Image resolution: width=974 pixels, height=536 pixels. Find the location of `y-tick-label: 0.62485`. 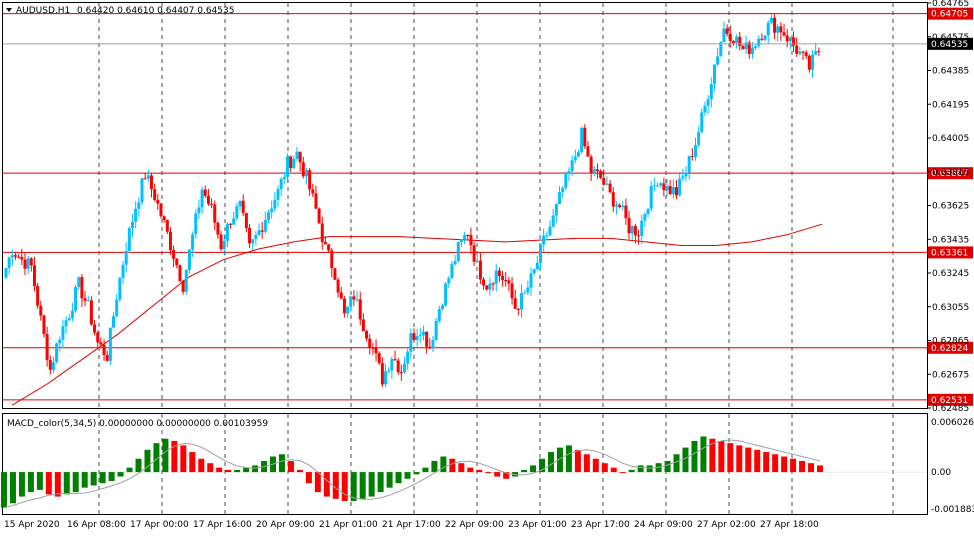

y-tick-label: 0.62485 is located at coordinates (950, 409).